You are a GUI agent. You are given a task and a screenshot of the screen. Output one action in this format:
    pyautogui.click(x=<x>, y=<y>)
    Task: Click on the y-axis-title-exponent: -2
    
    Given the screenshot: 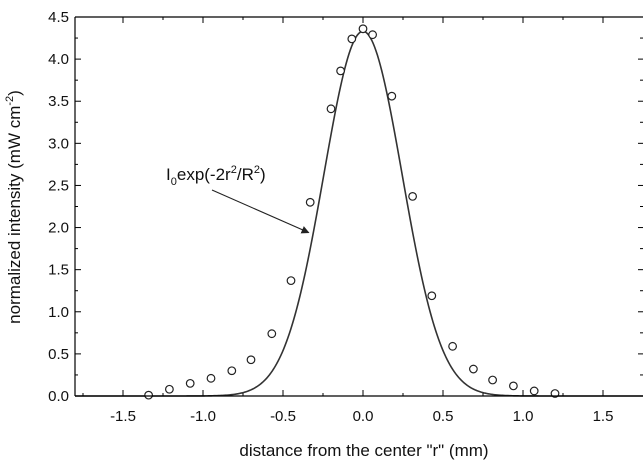 What is the action you would take?
    pyautogui.click(x=10, y=101)
    